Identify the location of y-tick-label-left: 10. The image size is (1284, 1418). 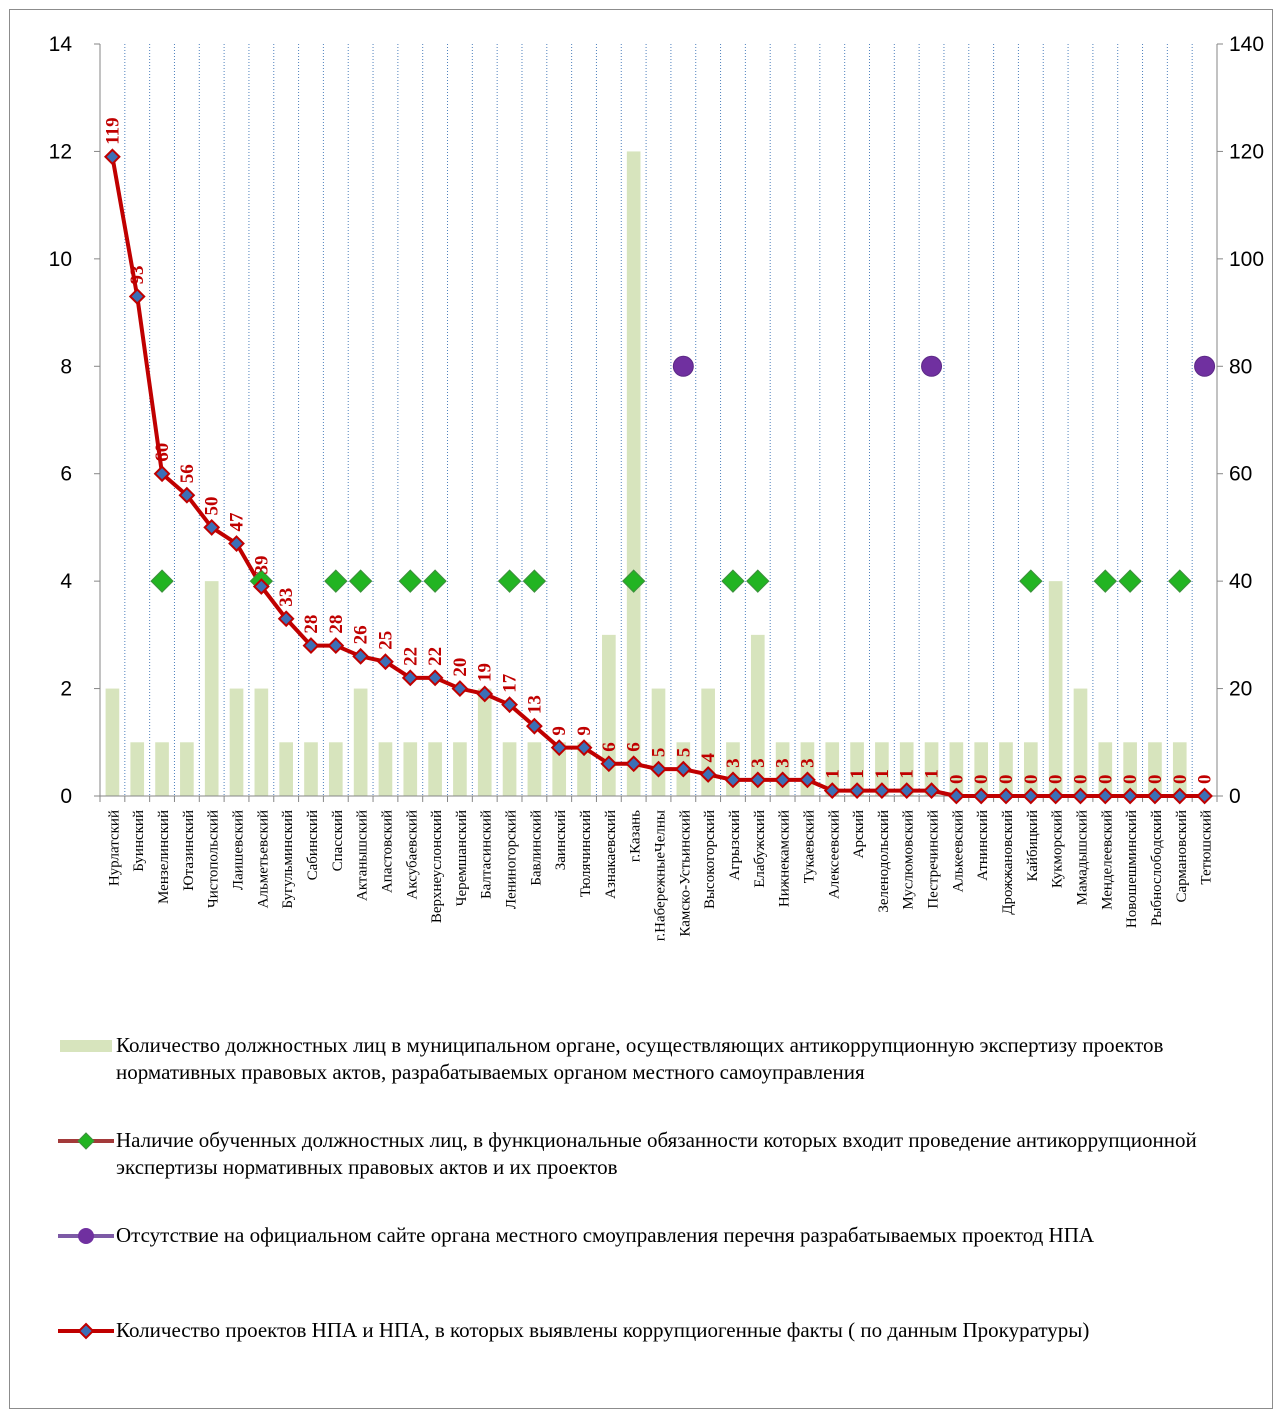
(60, 259).